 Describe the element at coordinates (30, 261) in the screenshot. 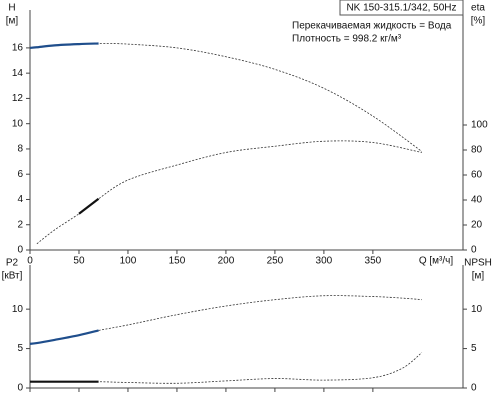

I see `x-tick-label: 0` at that location.